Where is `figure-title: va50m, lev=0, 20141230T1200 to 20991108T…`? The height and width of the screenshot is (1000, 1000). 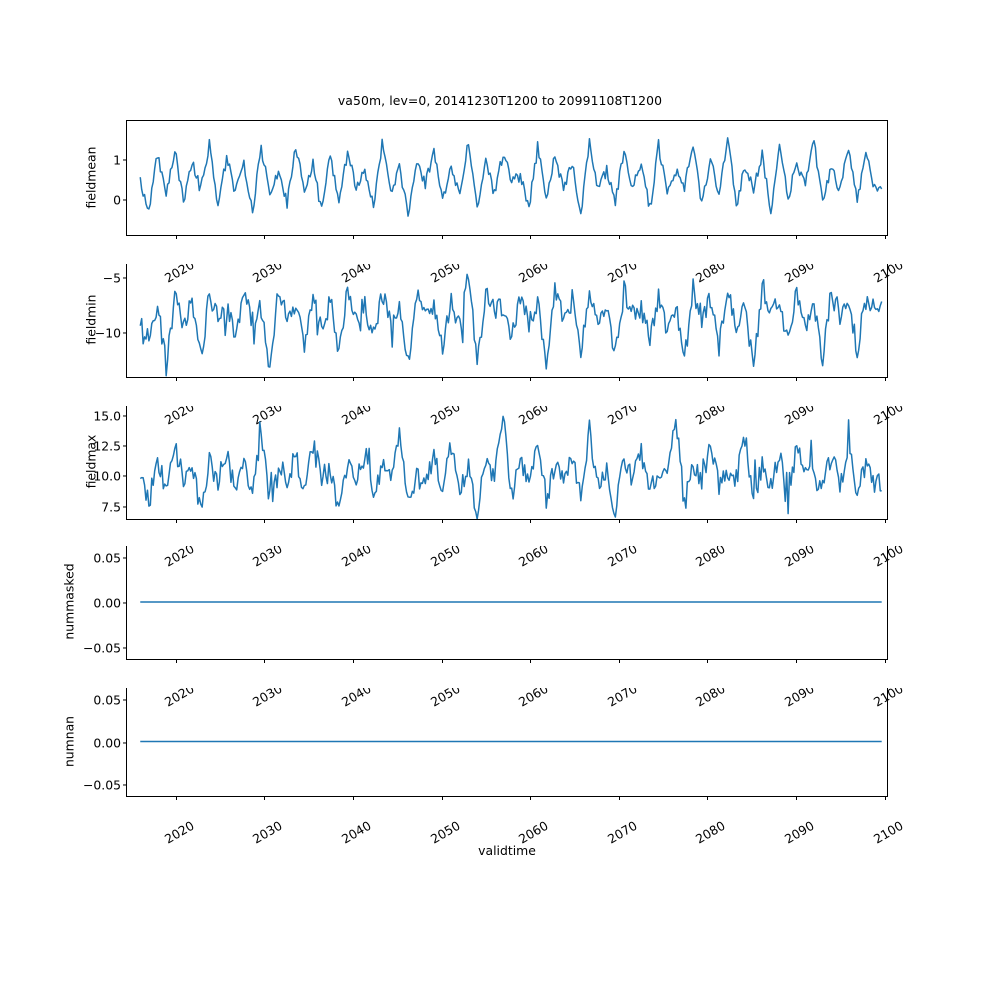
figure-title: va50m, lev=0, 20141230T1200 to 20991108T… is located at coordinates (500, 100).